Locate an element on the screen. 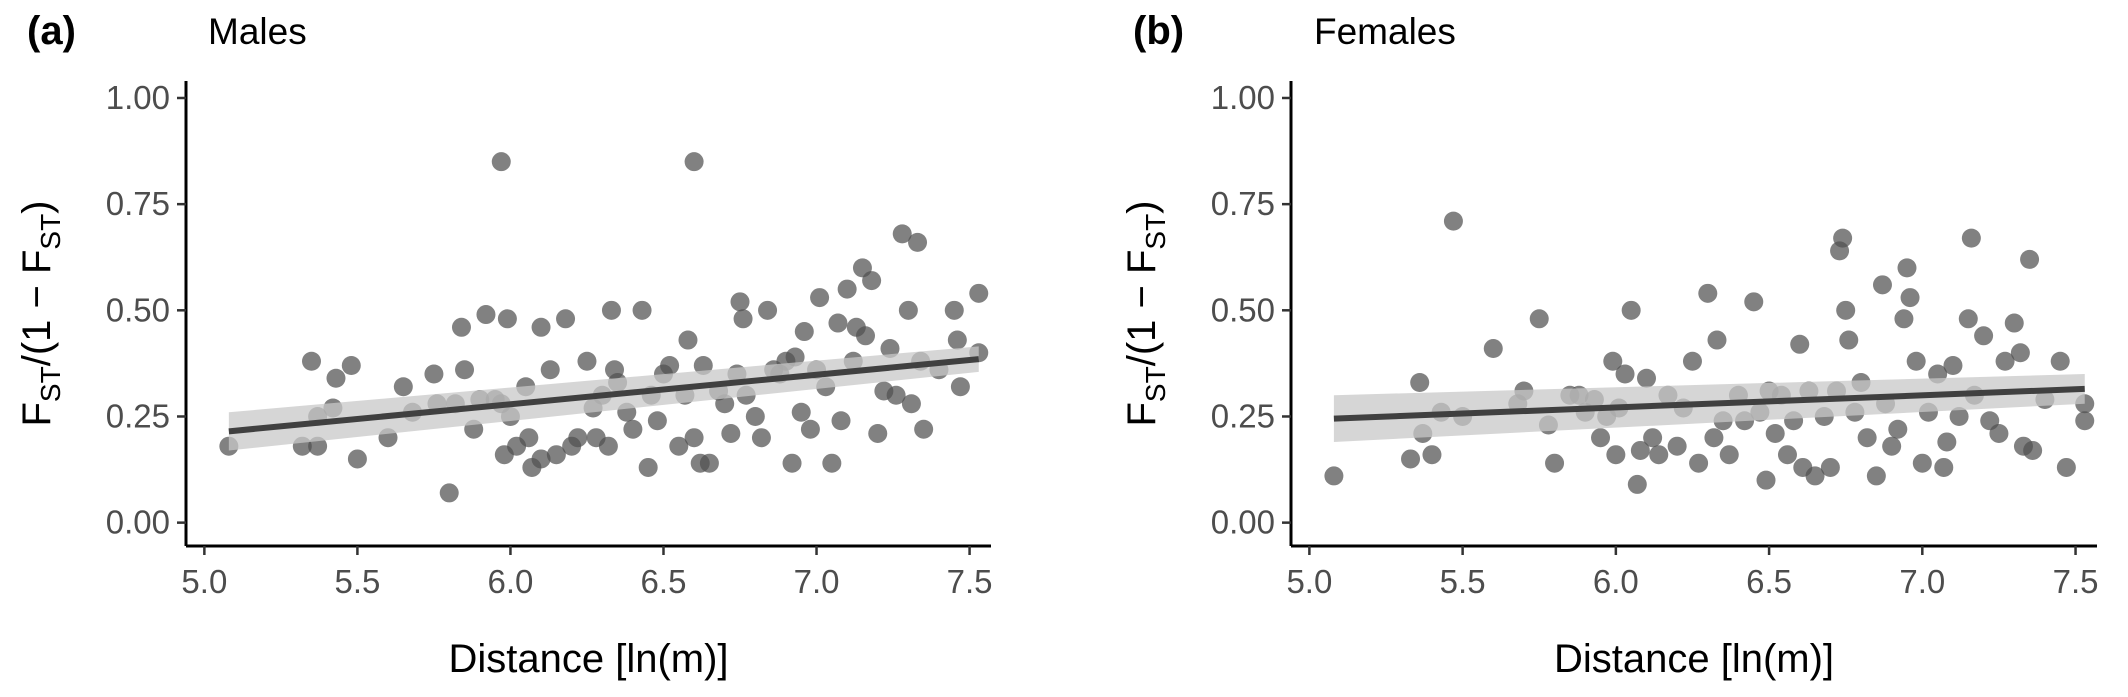 This screenshot has height=697, width=2128. x-tick-label: 6.0 is located at coordinates (1616, 581).